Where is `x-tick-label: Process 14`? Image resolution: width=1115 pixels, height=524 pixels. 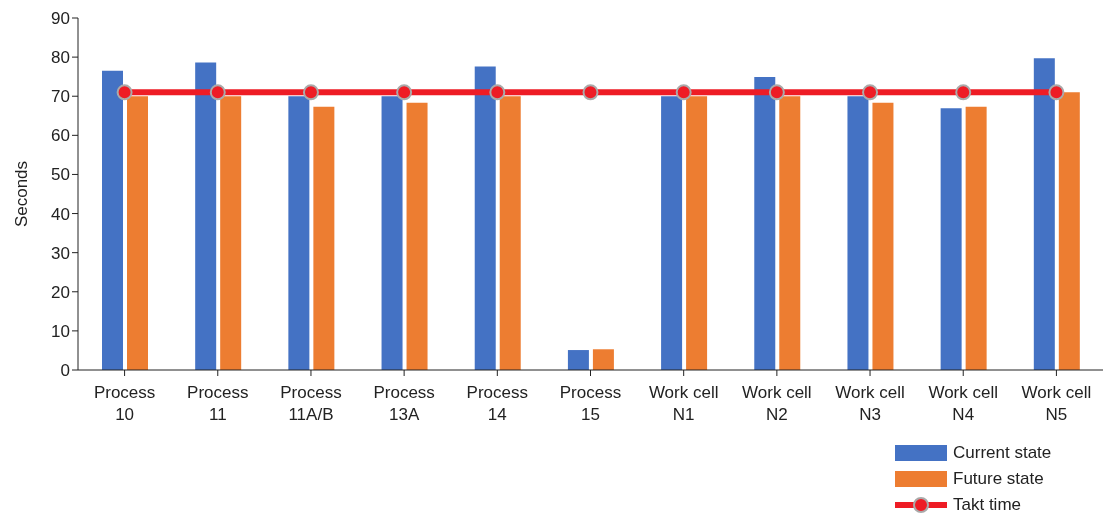
x-tick-label: Process 14 is located at coordinates (497, 403).